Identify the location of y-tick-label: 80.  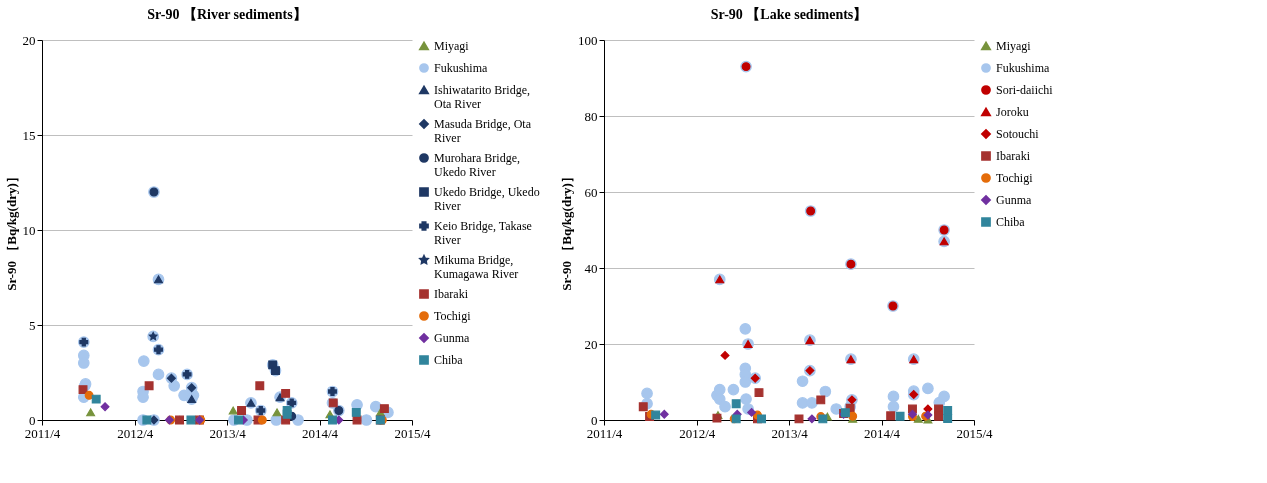
(591, 116).